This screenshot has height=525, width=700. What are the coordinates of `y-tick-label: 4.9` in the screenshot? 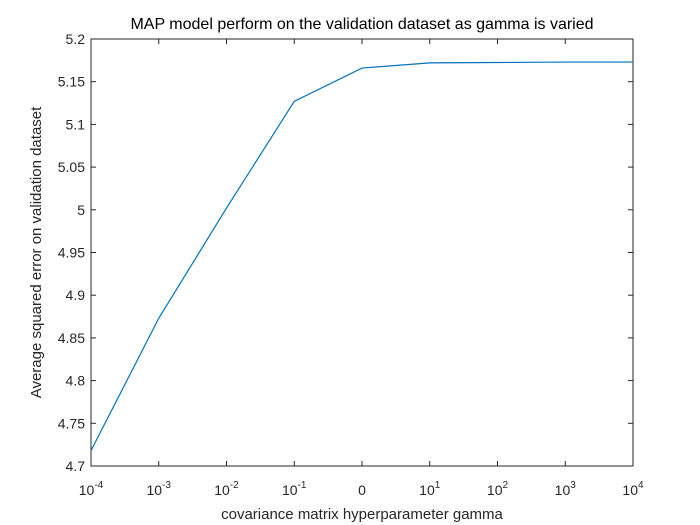 It's located at (76, 295).